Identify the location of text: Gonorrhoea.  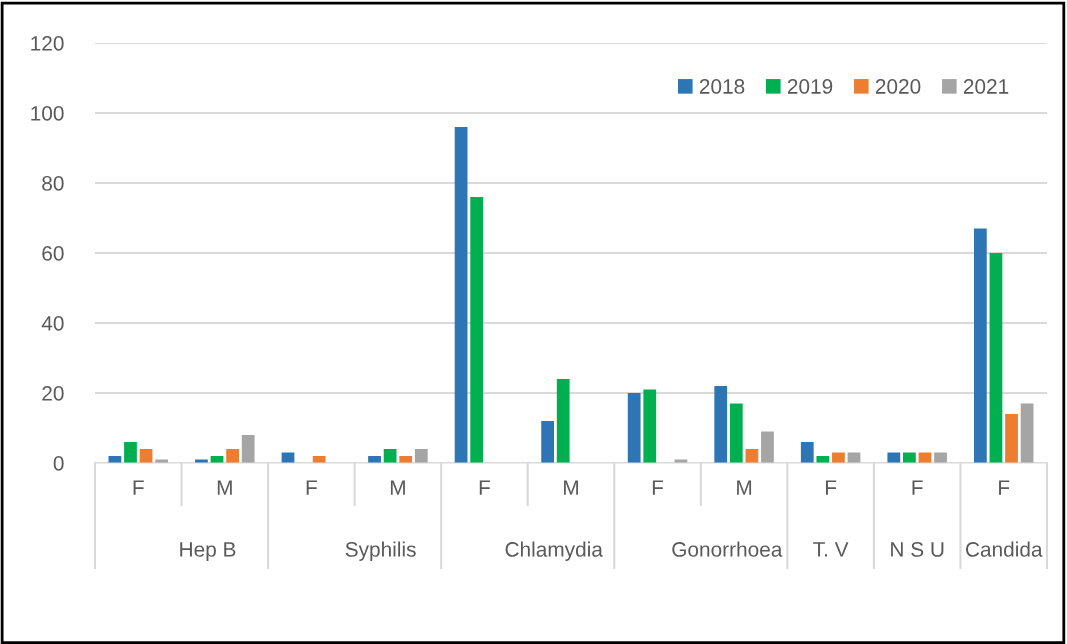
(727, 549).